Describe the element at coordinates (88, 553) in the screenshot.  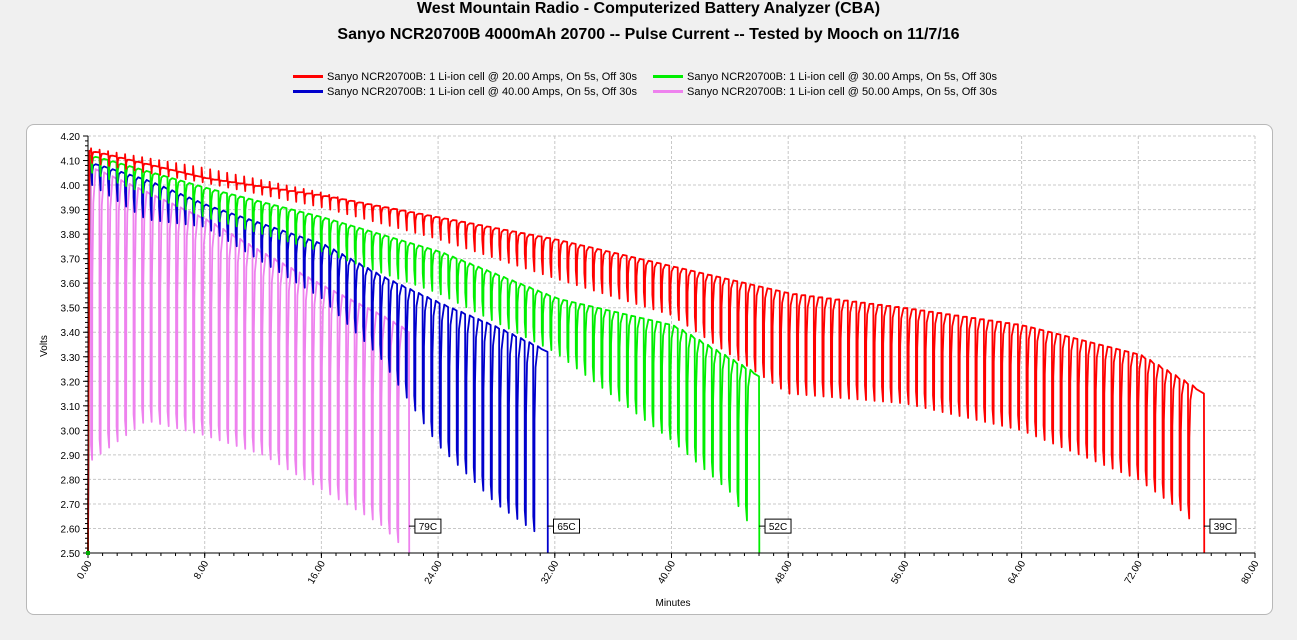
I see `origin-marker` at that location.